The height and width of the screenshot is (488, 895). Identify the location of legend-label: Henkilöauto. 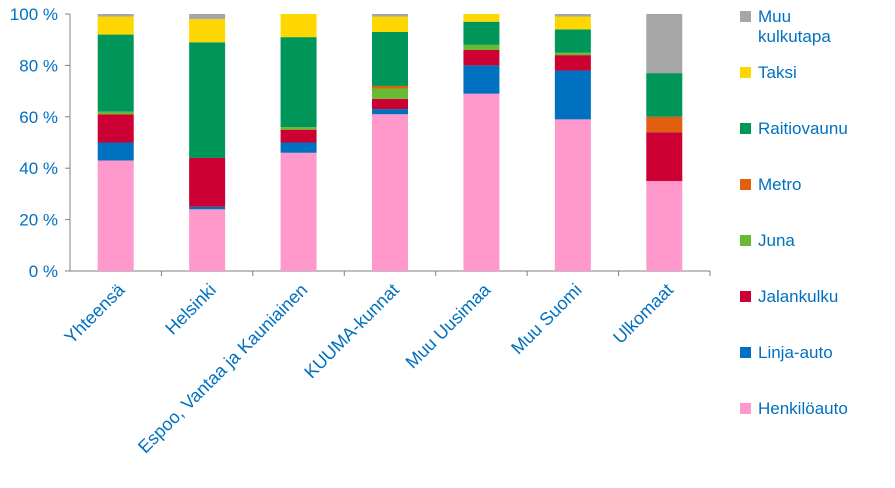
(803, 408).